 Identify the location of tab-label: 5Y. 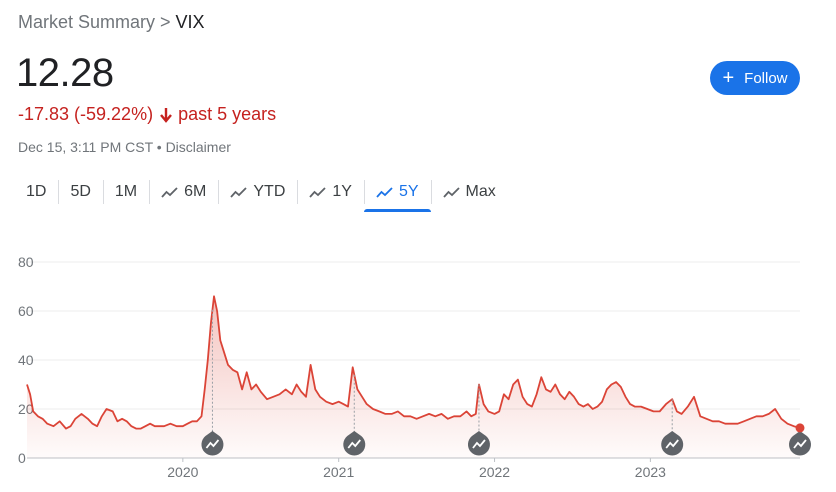
(408, 191).